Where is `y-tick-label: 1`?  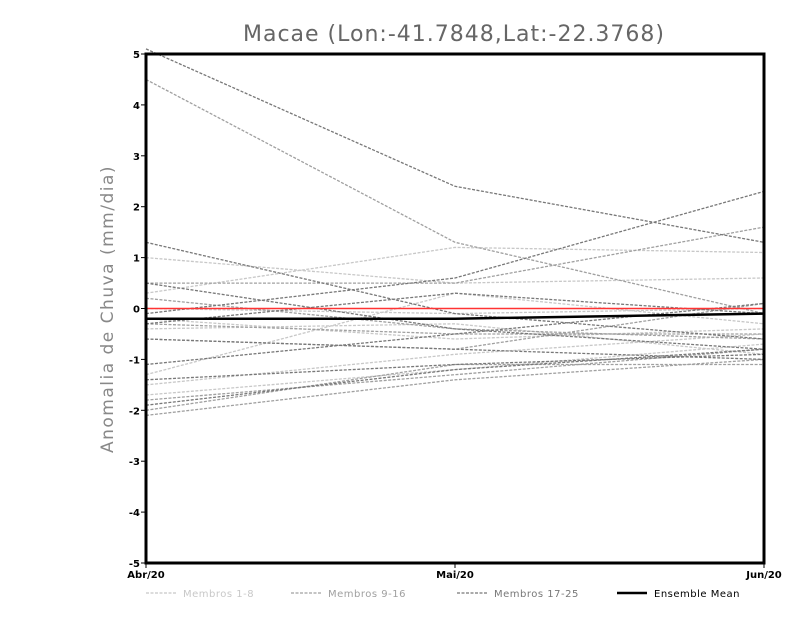 y-tick-label: 1 is located at coordinates (136, 259).